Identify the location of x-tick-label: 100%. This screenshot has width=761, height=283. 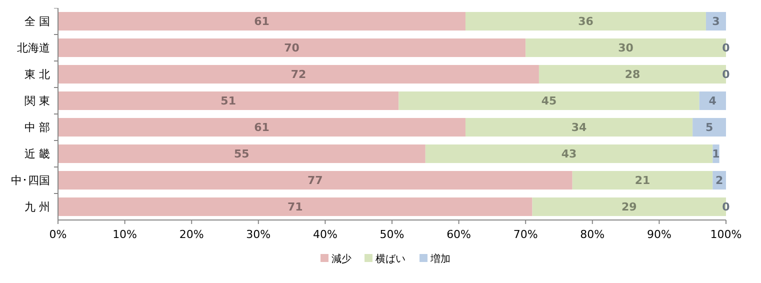
(726, 234).